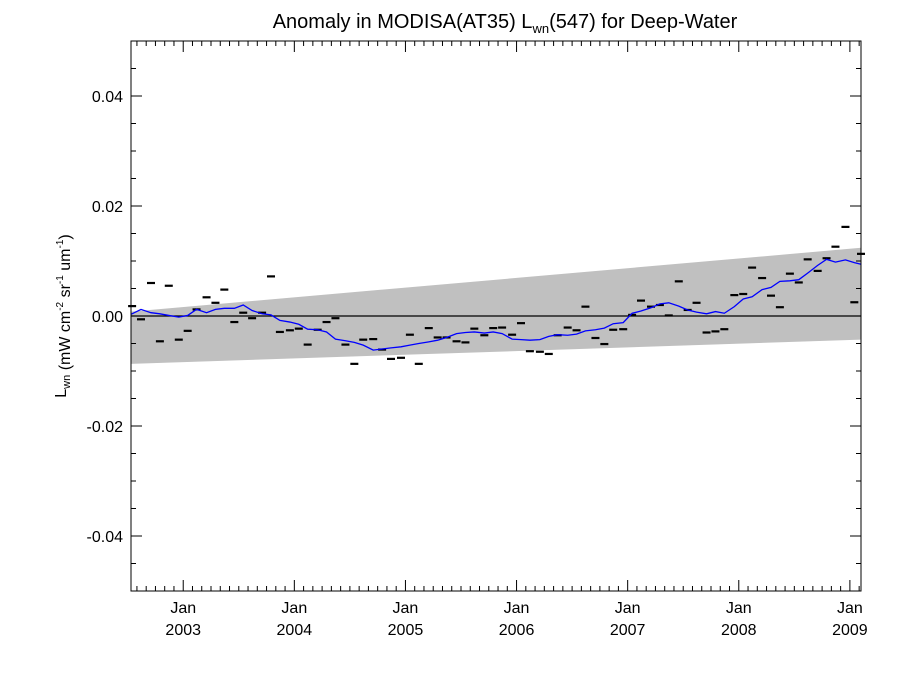  Describe the element at coordinates (65, 341) in the screenshot. I see `y-axis-label-unit-text: (mW cm` at that location.